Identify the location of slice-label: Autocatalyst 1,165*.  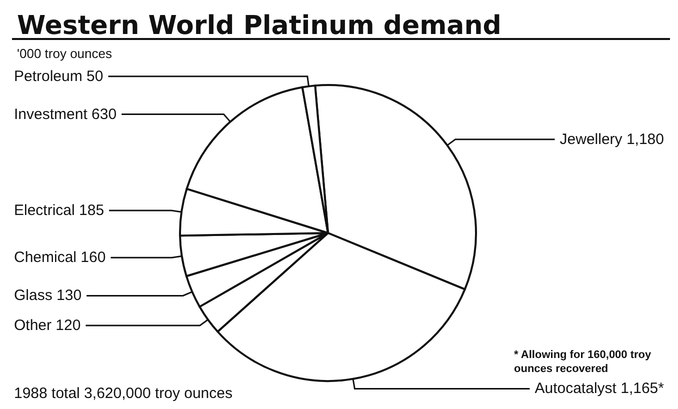
(599, 389).